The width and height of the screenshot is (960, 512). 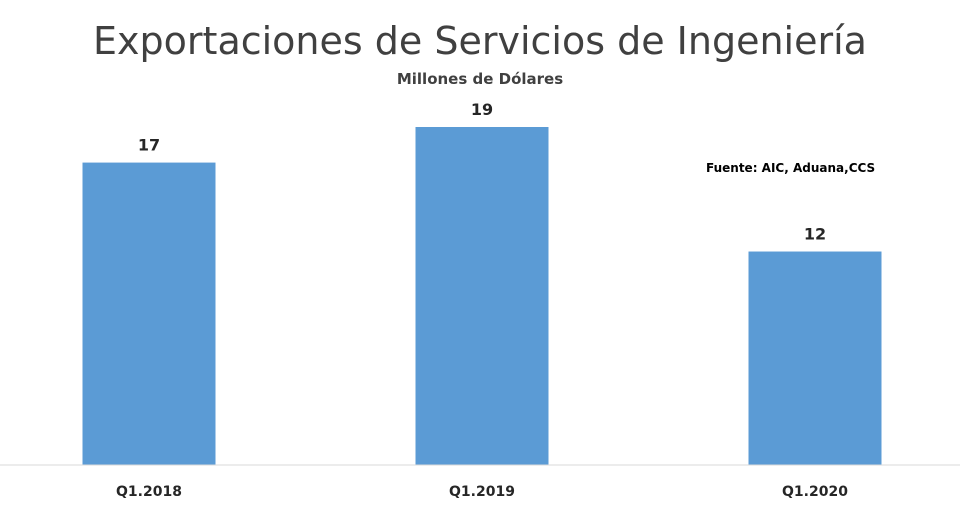 I want to click on bar-q1-2018, so click(x=149, y=313).